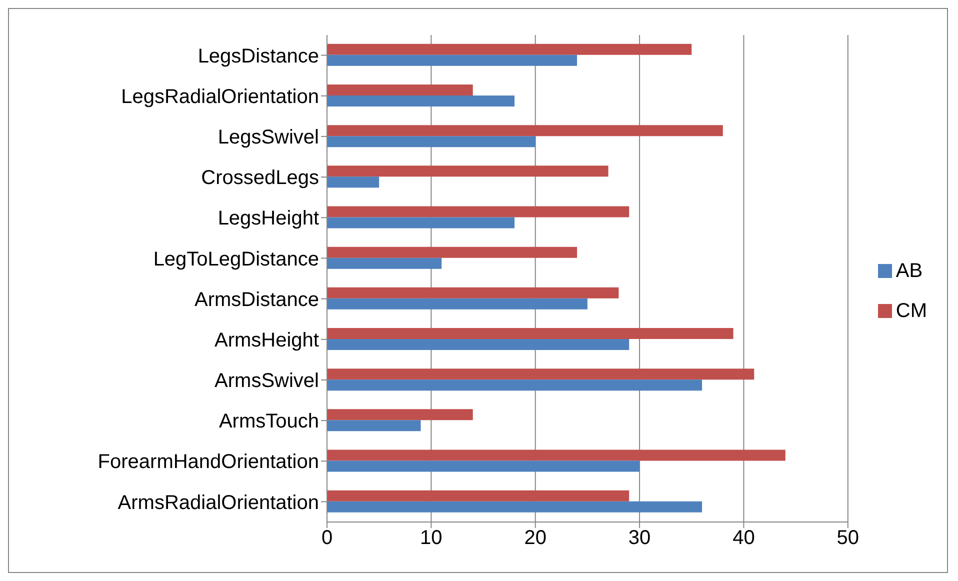 Image resolution: width=958 pixels, height=581 pixels. What do you see at coordinates (268, 421) in the screenshot?
I see `y-tick-label: ArmsTouch` at bounding box center [268, 421].